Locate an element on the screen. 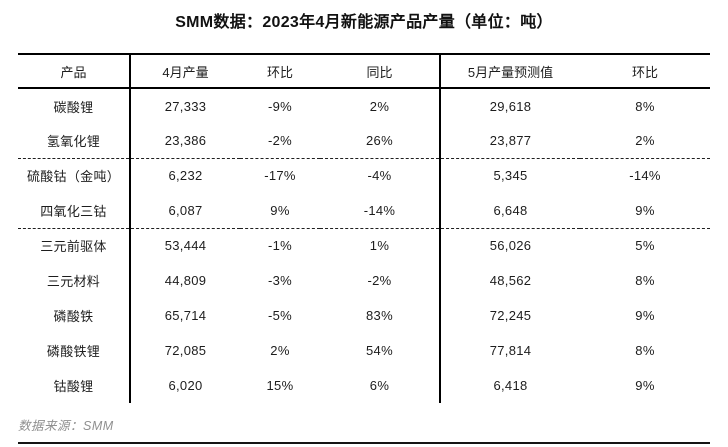  mom-cell: -2% is located at coordinates (280, 141).